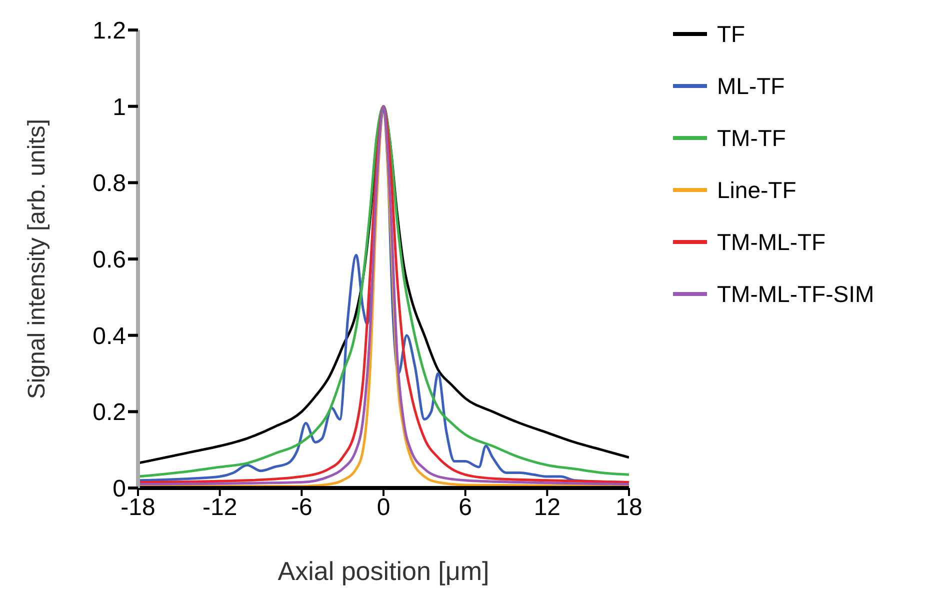 The width and height of the screenshot is (941, 596). Describe the element at coordinates (629, 508) in the screenshot. I see `x-tick-label: 18` at that location.